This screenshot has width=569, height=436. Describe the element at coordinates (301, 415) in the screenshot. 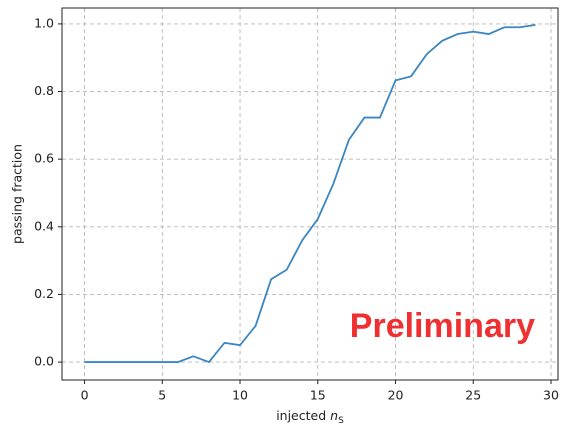

I see `x-label-text: injected` at that location.